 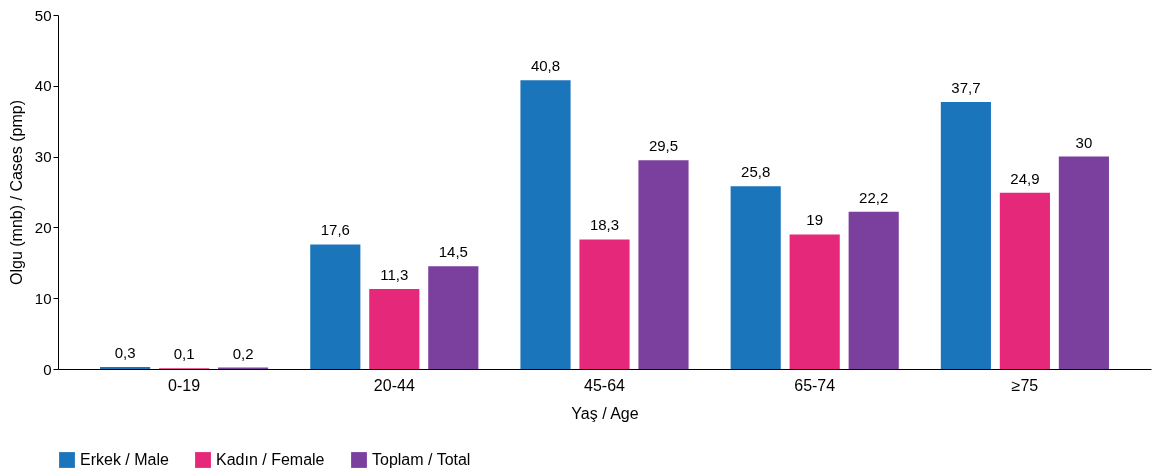 I want to click on x-tick-label: 65-74, so click(x=815, y=385).